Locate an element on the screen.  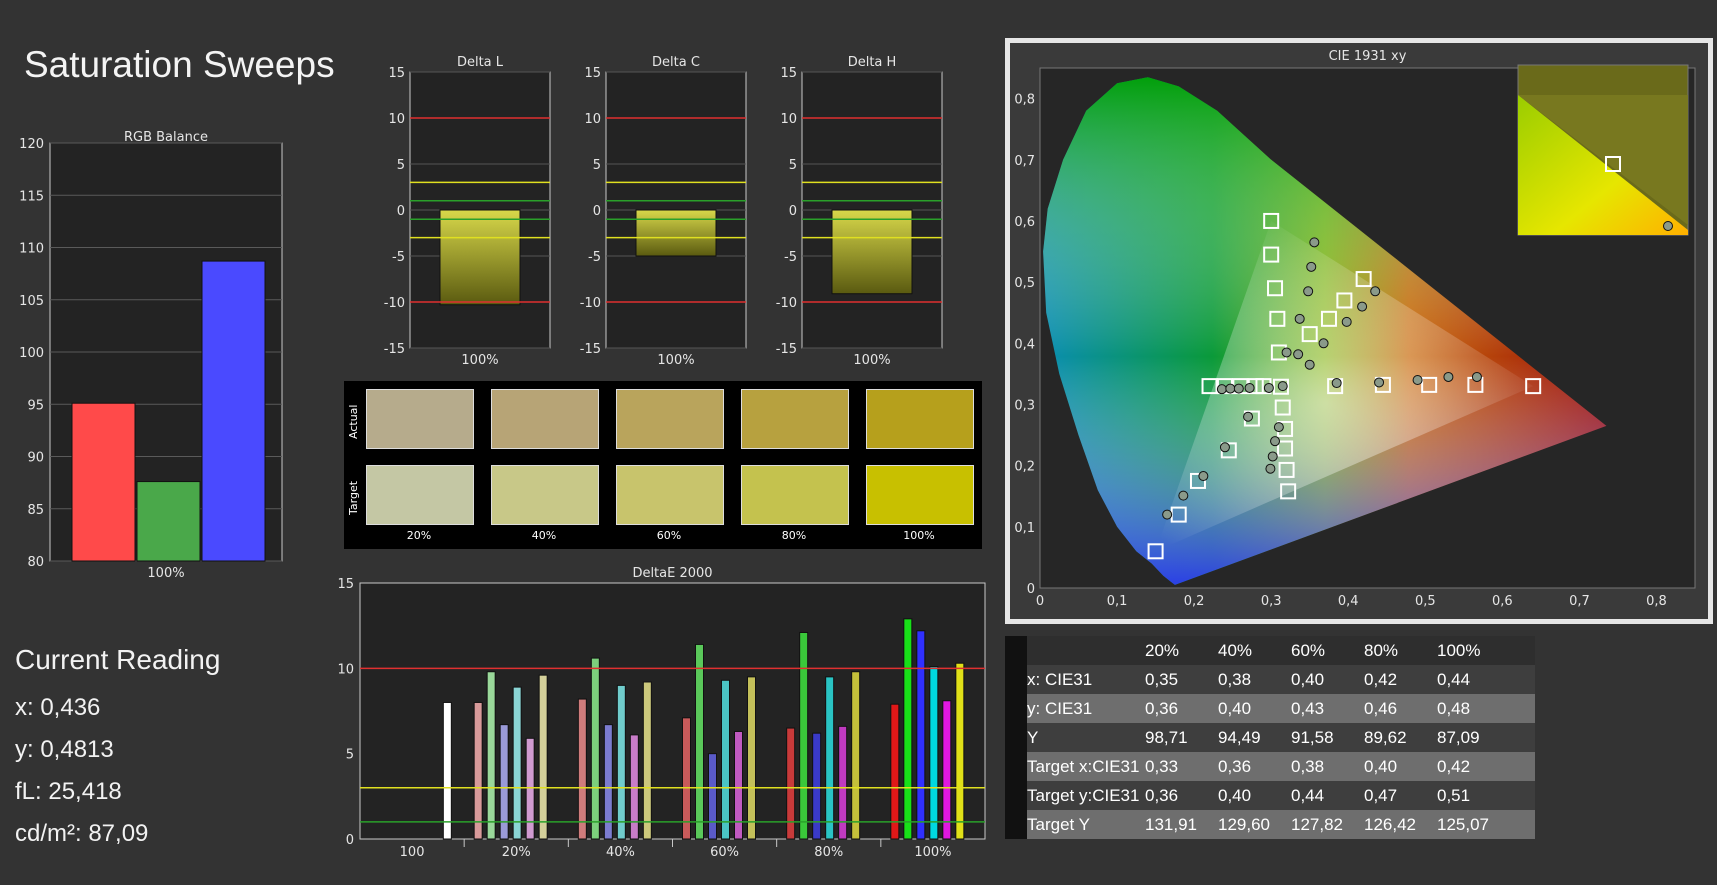
bar-b is located at coordinates (233, 411).